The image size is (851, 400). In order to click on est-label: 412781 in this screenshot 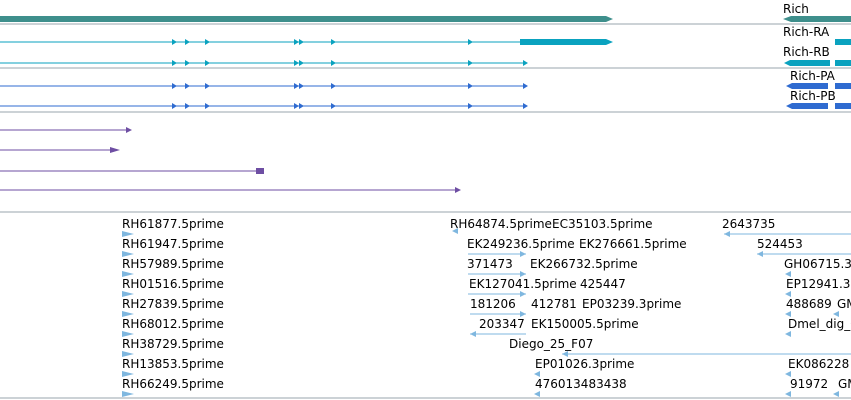, I will do `click(554, 304)`.